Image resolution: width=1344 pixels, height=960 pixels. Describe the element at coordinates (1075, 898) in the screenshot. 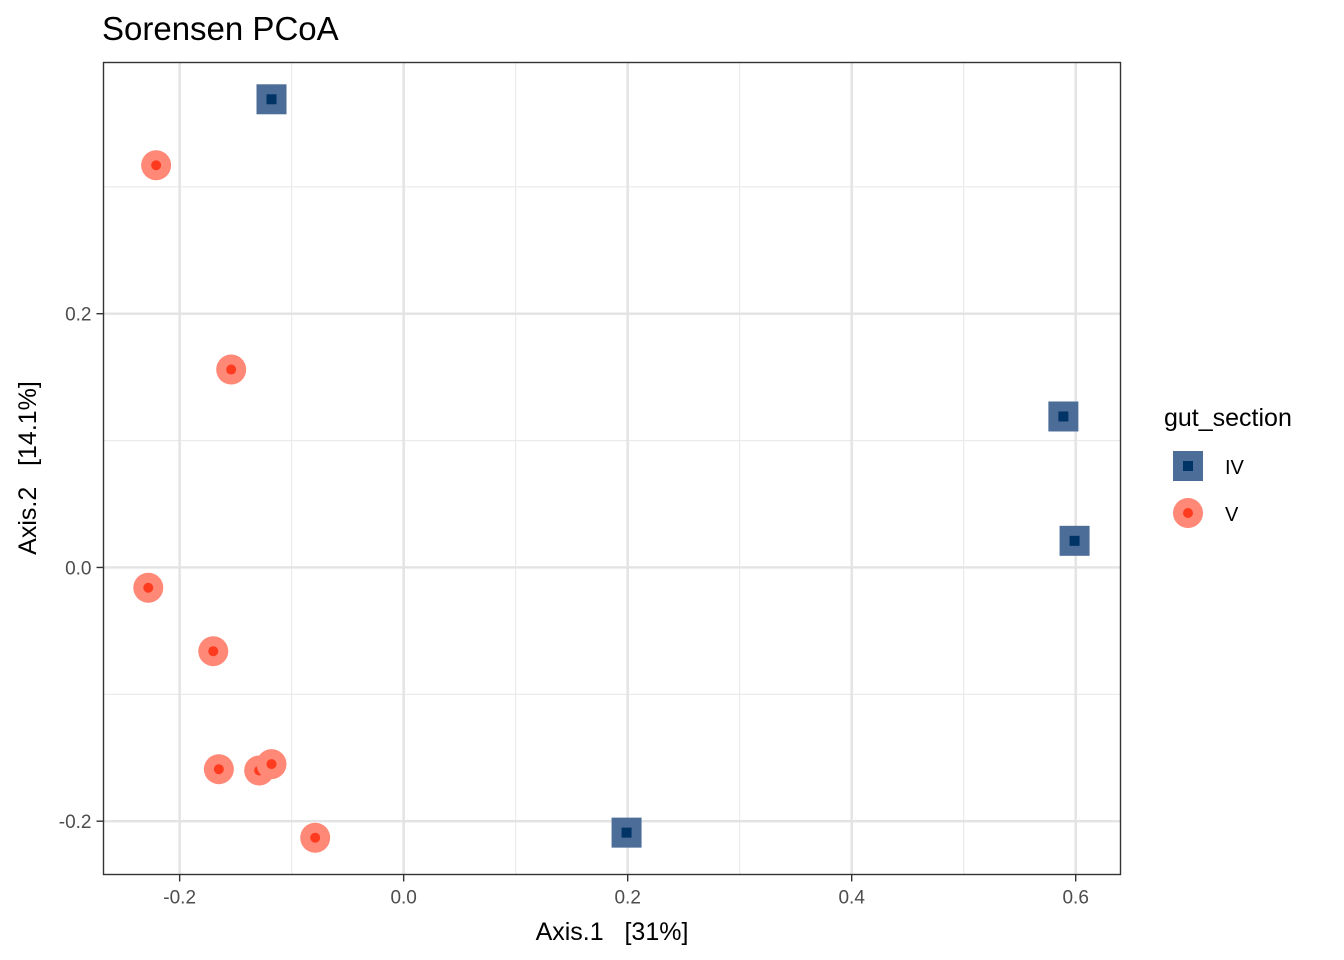

I see `x-tick-label: 0.6` at that location.